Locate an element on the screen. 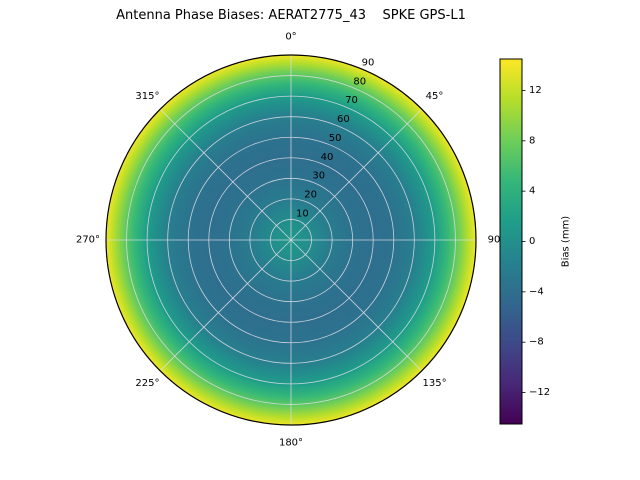 The width and height of the screenshot is (640, 480). colorbar-tick-label: 4 is located at coordinates (532, 191).